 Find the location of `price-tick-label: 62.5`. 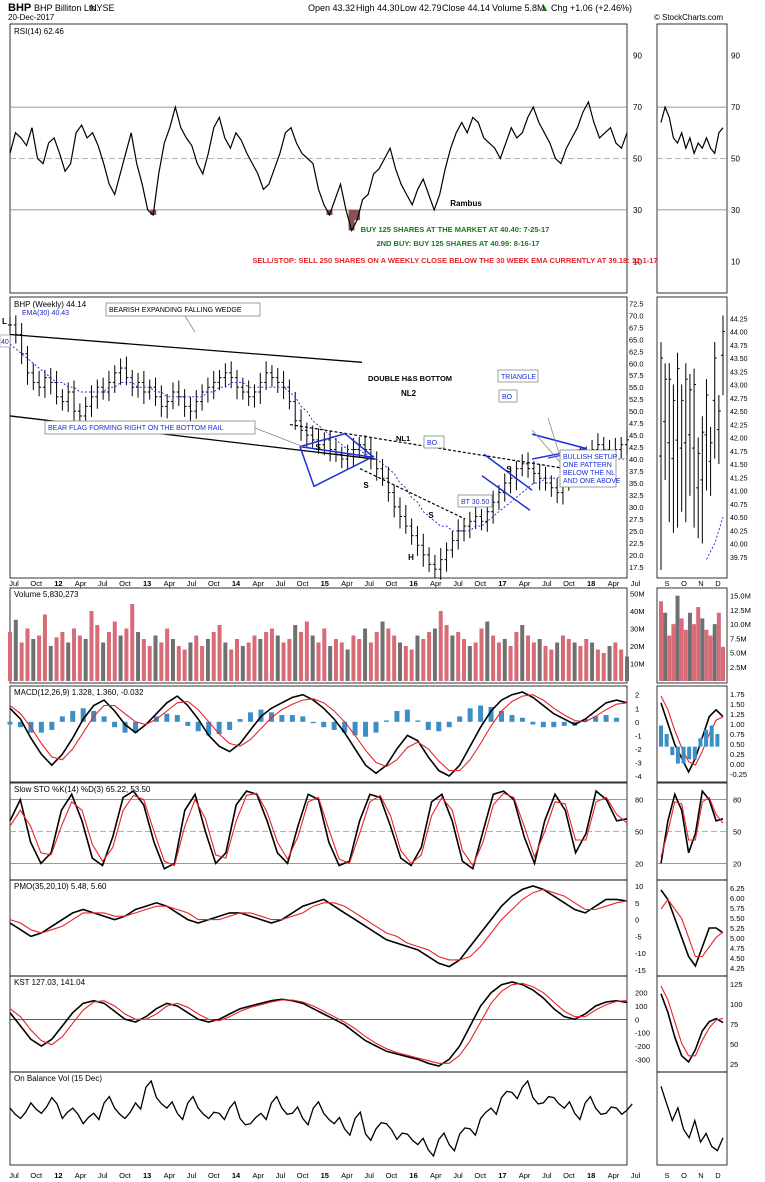

price-tick-label: 62.5 is located at coordinates (636, 351).